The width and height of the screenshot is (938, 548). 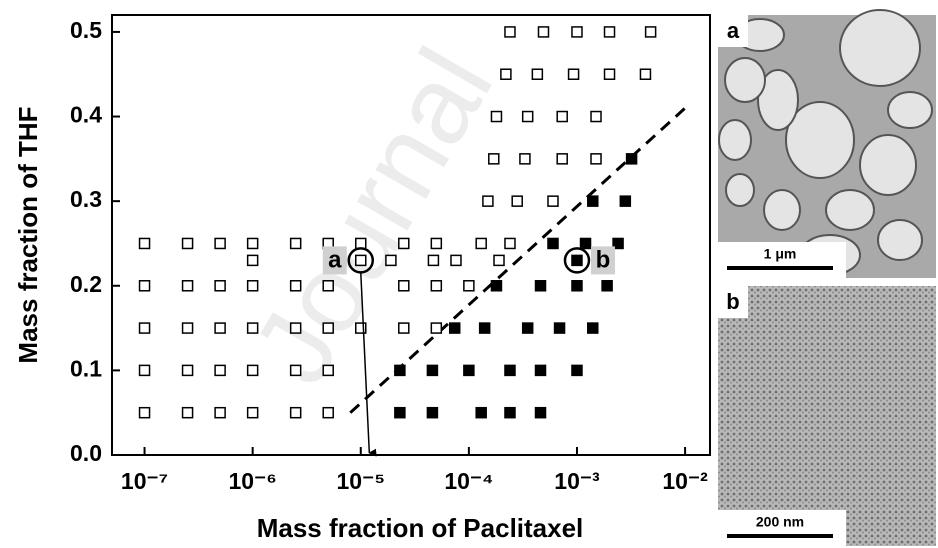 I want to click on micrograph-a: a 1 μm, so click(x=827, y=143).